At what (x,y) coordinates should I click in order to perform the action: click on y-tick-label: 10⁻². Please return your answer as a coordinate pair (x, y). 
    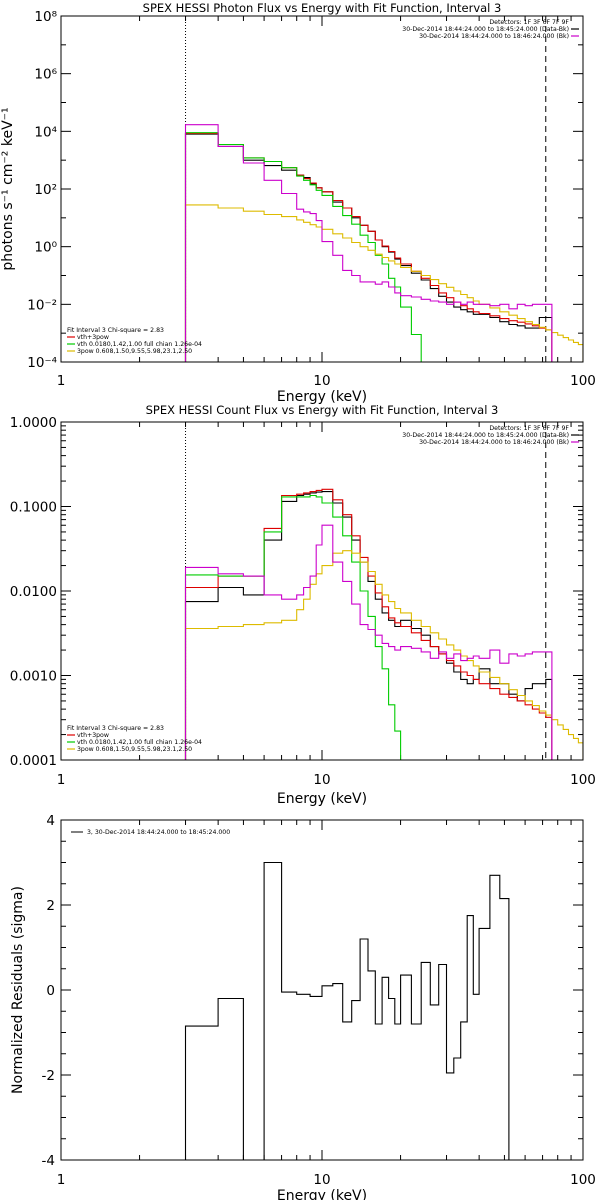
    Looking at the image, I should click on (42, 305).